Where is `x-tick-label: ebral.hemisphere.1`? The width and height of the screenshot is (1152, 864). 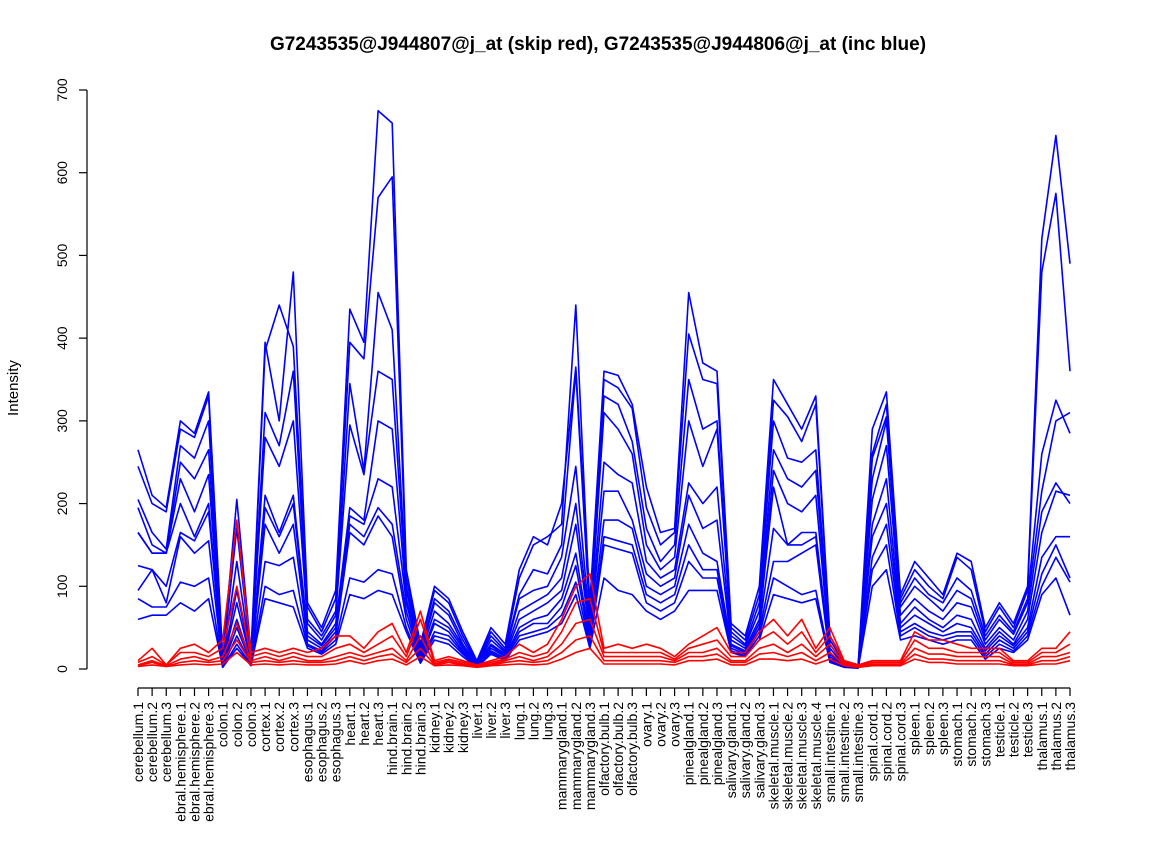 x-tick-label: ebral.hemisphere.1 is located at coordinates (180, 762).